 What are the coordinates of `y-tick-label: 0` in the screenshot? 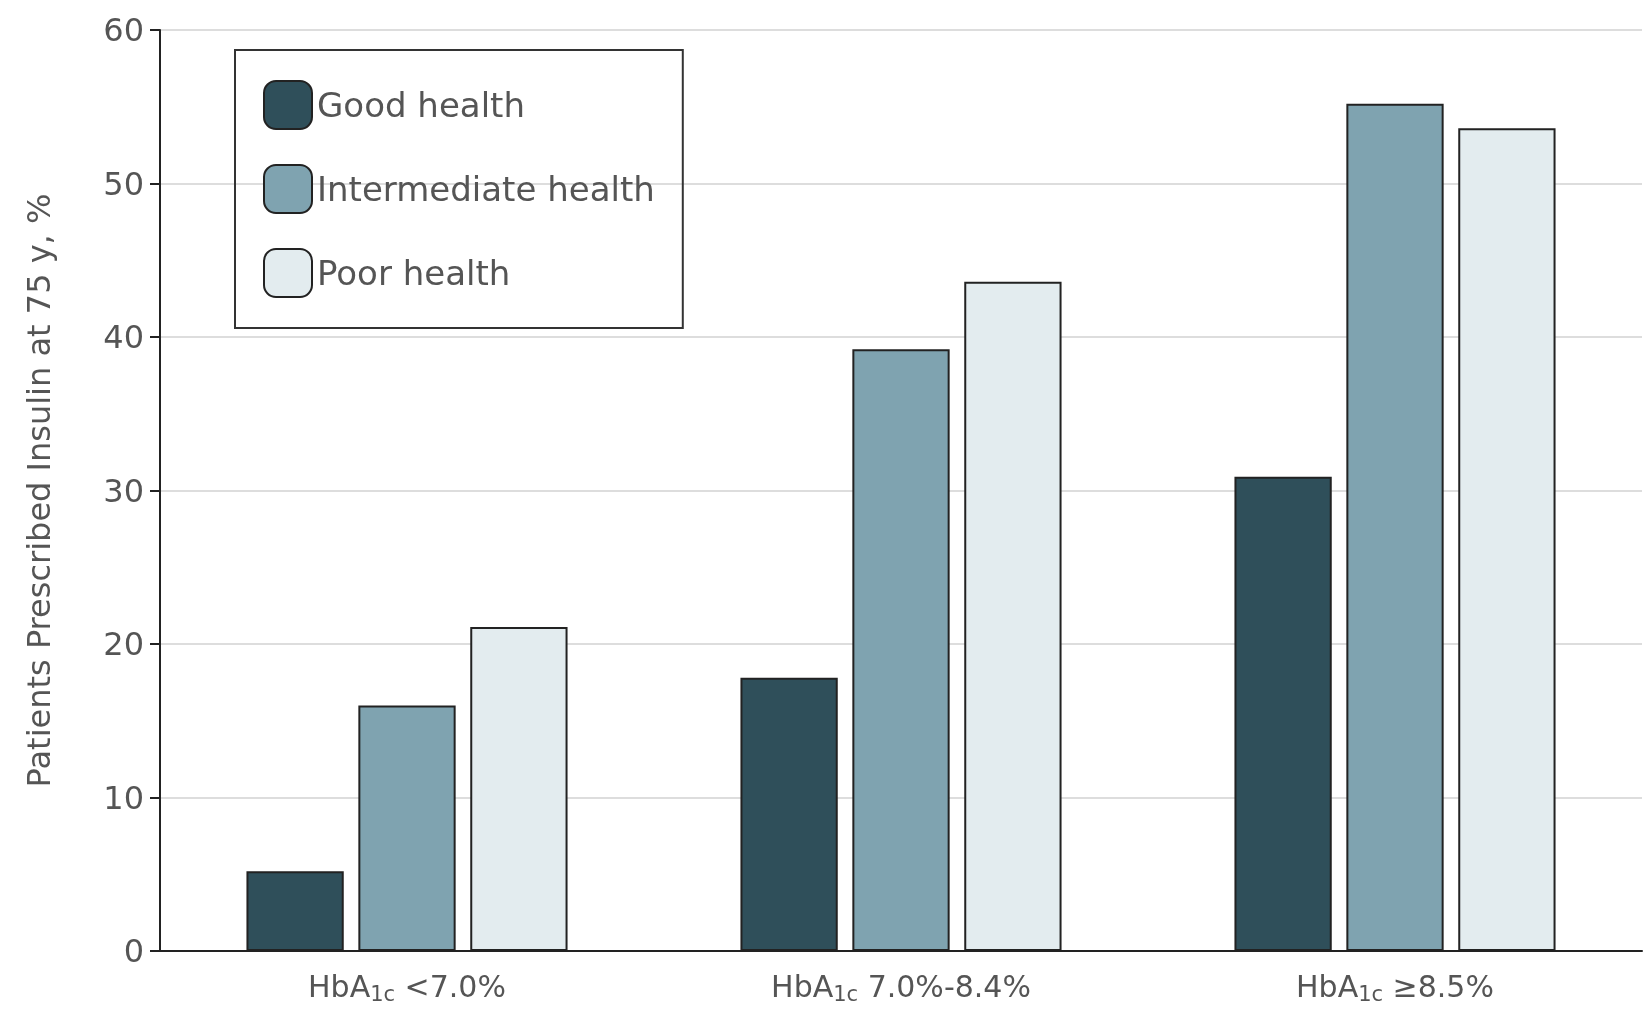 It's located at (133, 951).